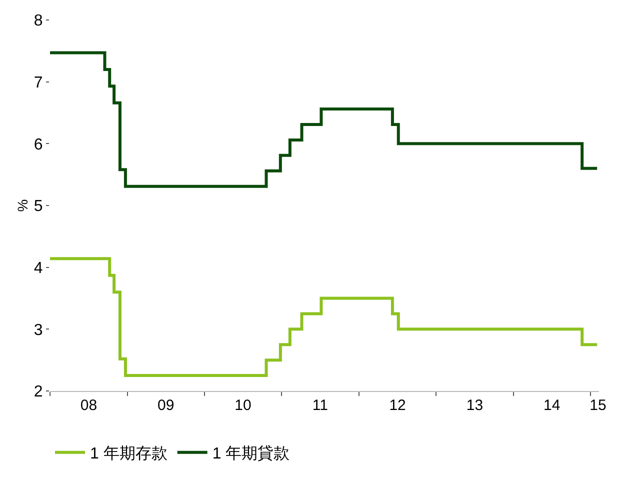  What do you see at coordinates (22, 205) in the screenshot?
I see `y-axis-title: %` at bounding box center [22, 205].